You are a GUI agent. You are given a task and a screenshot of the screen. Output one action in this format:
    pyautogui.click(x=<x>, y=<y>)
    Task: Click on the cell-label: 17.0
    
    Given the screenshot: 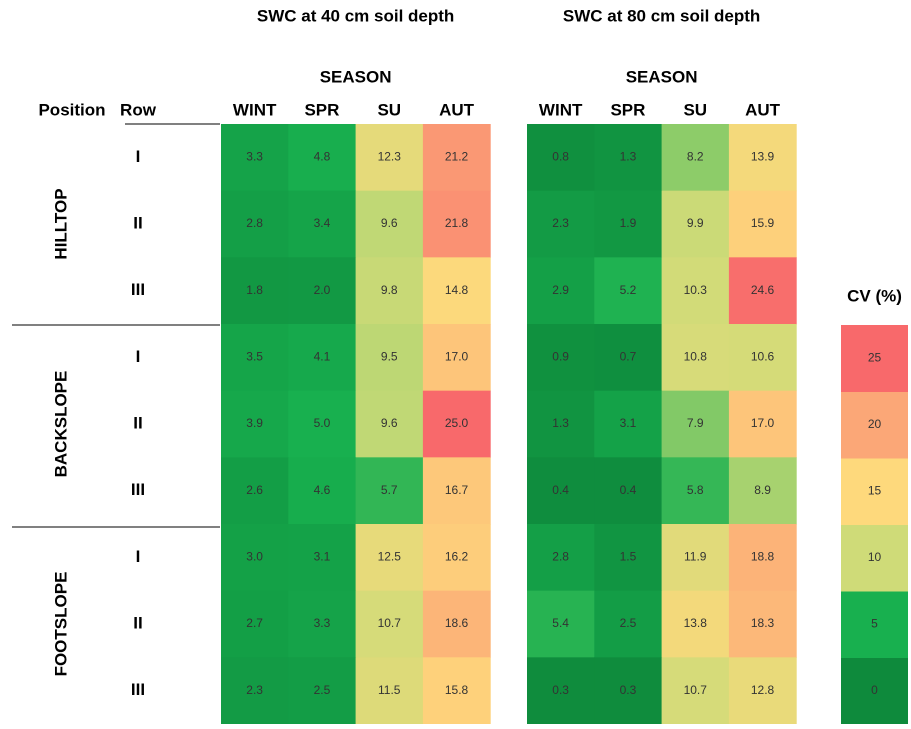 What is the action you would take?
    pyautogui.click(x=763, y=423)
    